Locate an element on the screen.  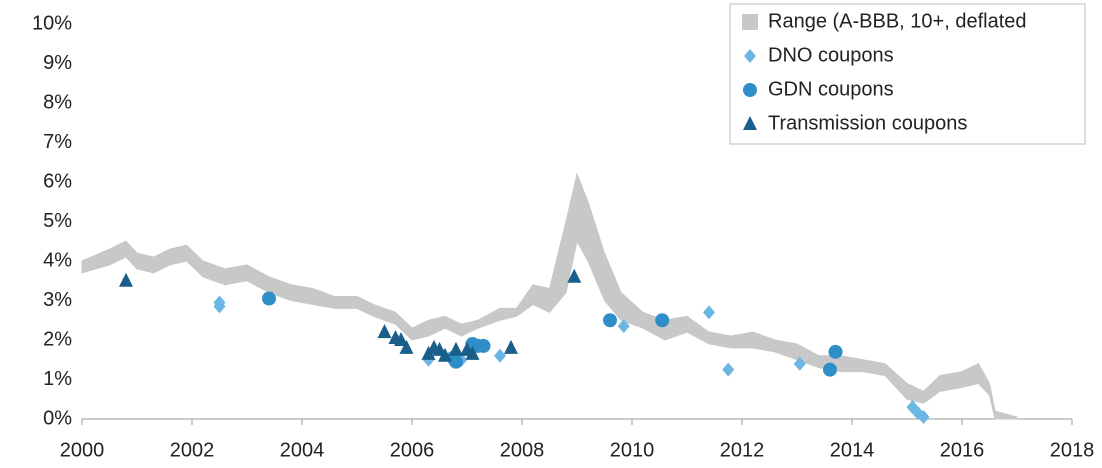
x-tick-label: 2006 is located at coordinates (412, 450).